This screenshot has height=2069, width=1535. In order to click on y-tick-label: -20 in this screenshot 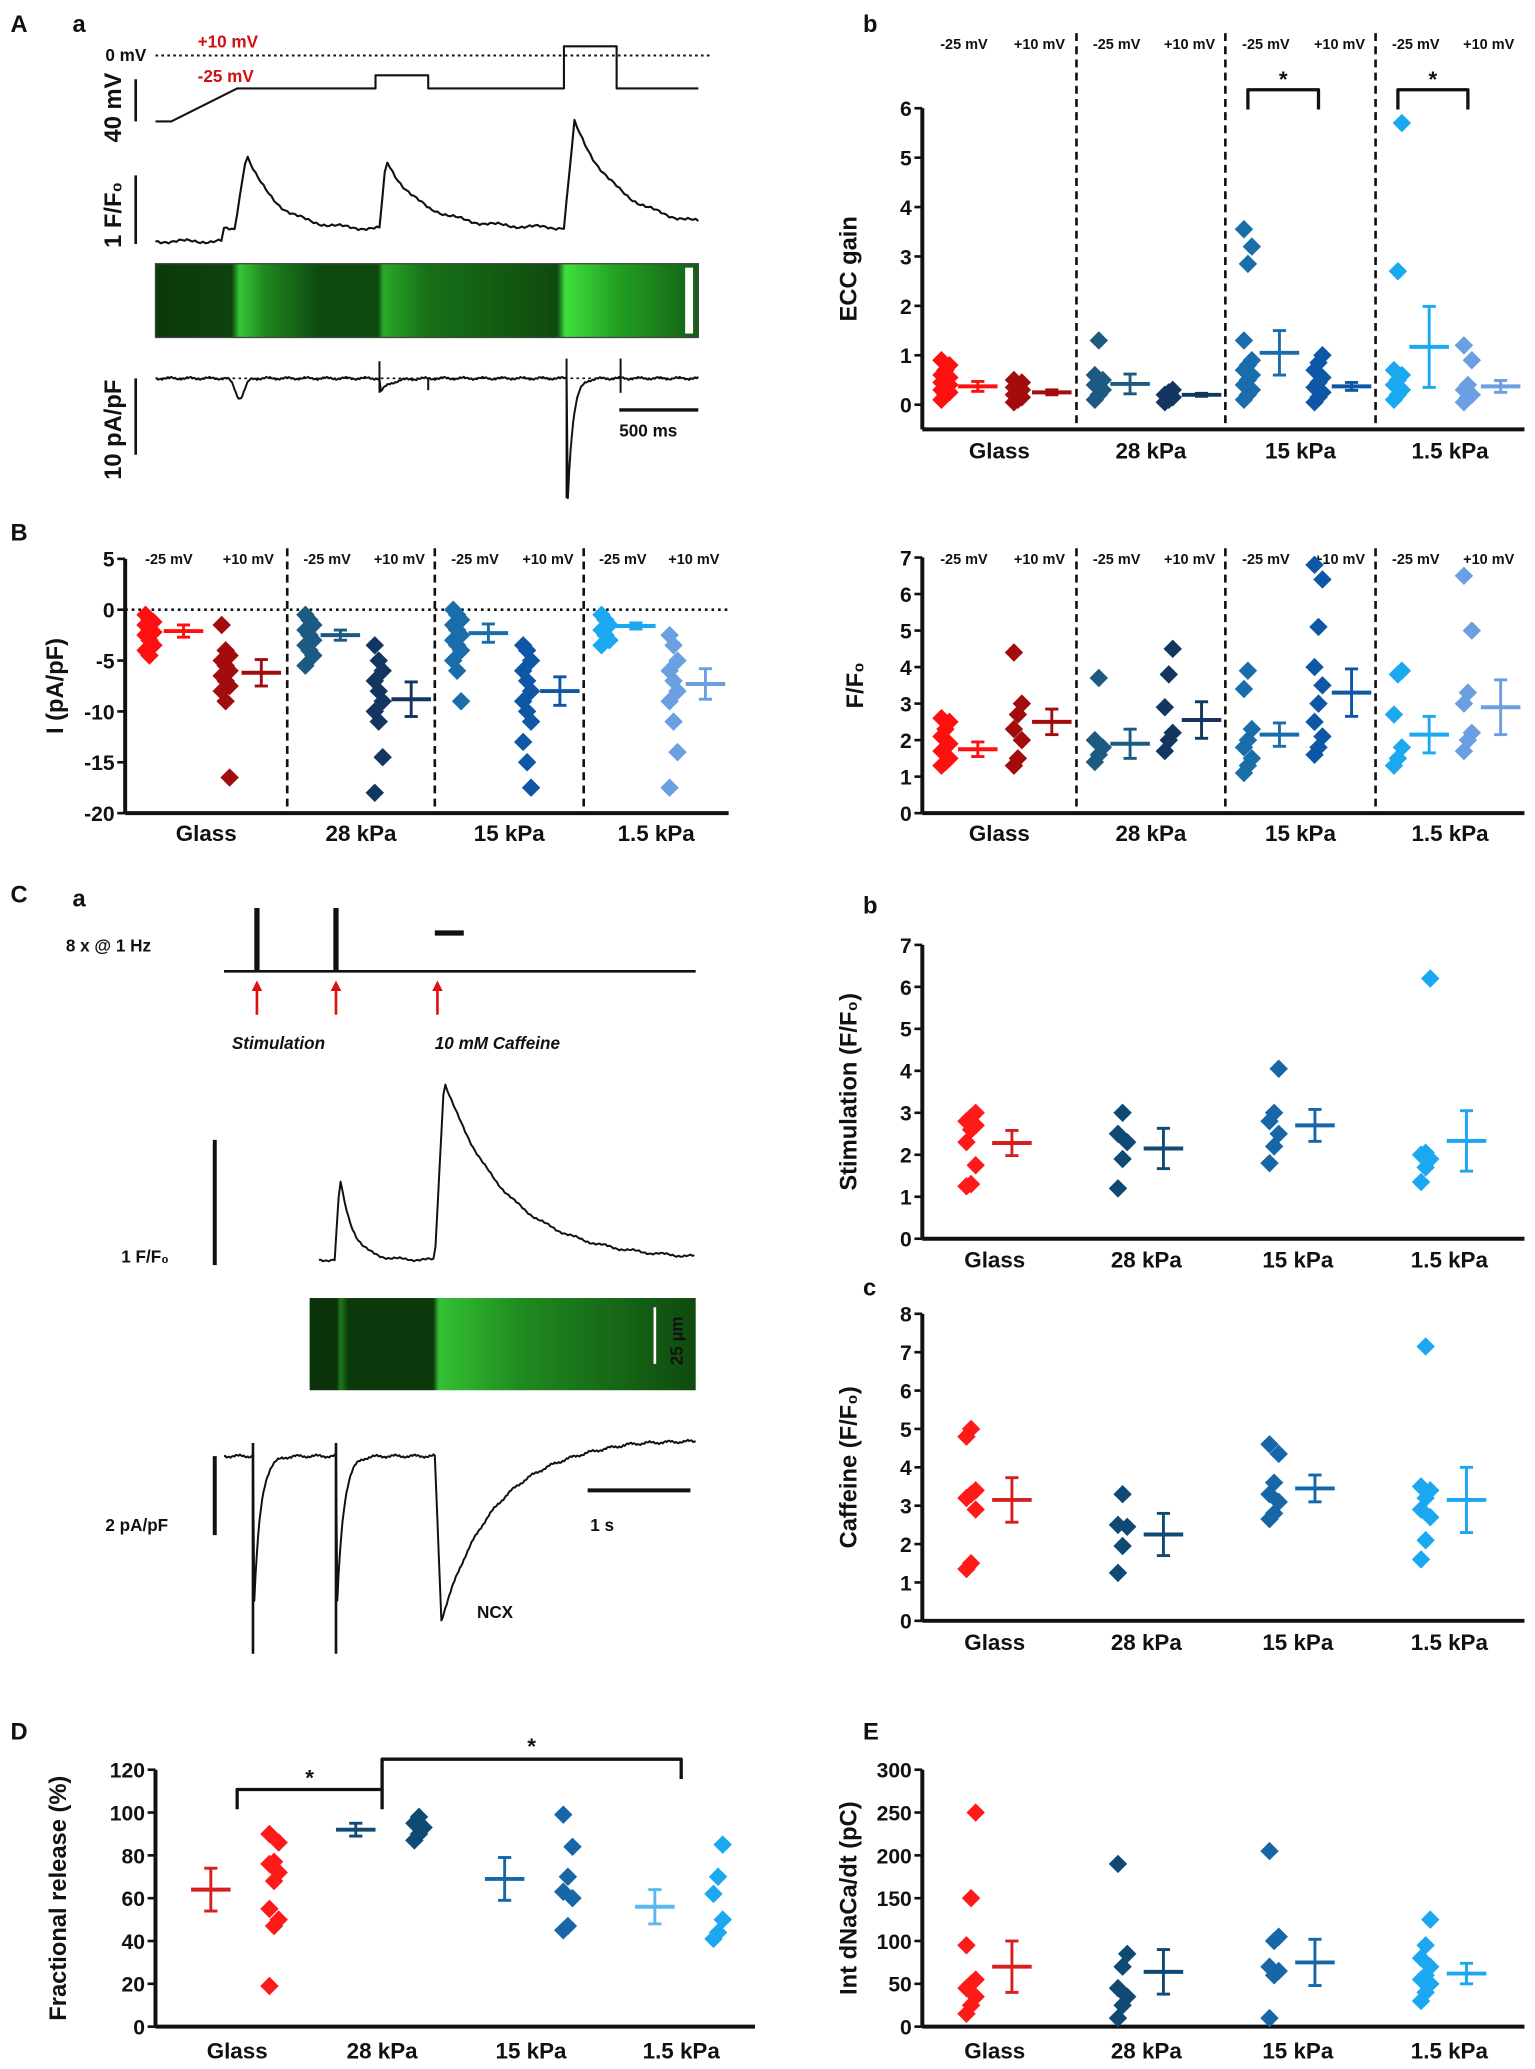, I will do `click(99, 814)`.